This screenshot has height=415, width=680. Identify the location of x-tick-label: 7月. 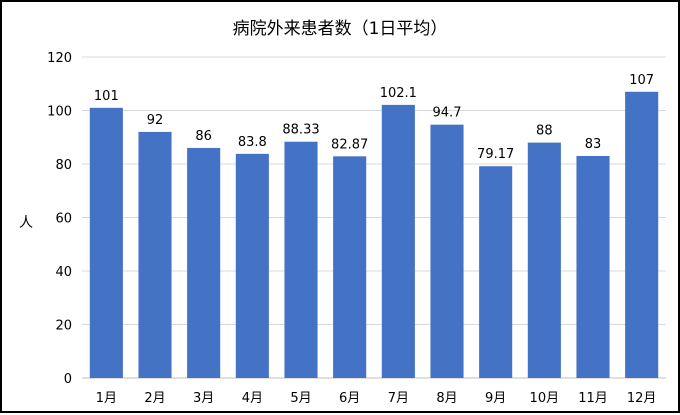
(398, 398).